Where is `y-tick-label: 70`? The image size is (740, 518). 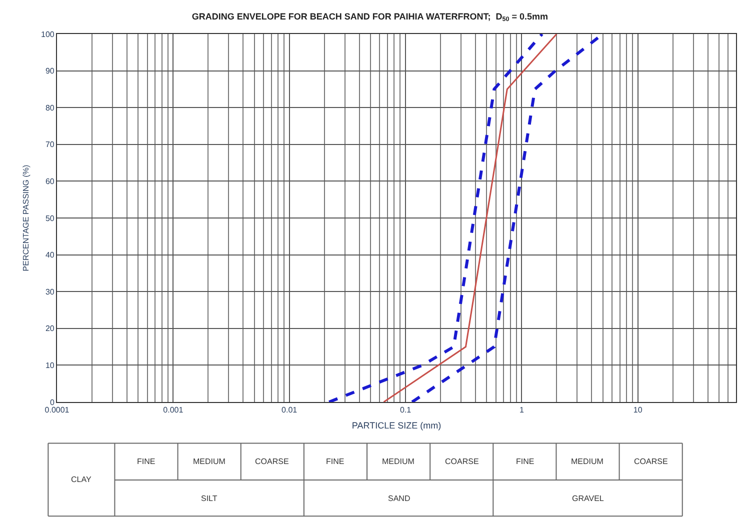 y-tick-label: 70 is located at coordinates (50, 145).